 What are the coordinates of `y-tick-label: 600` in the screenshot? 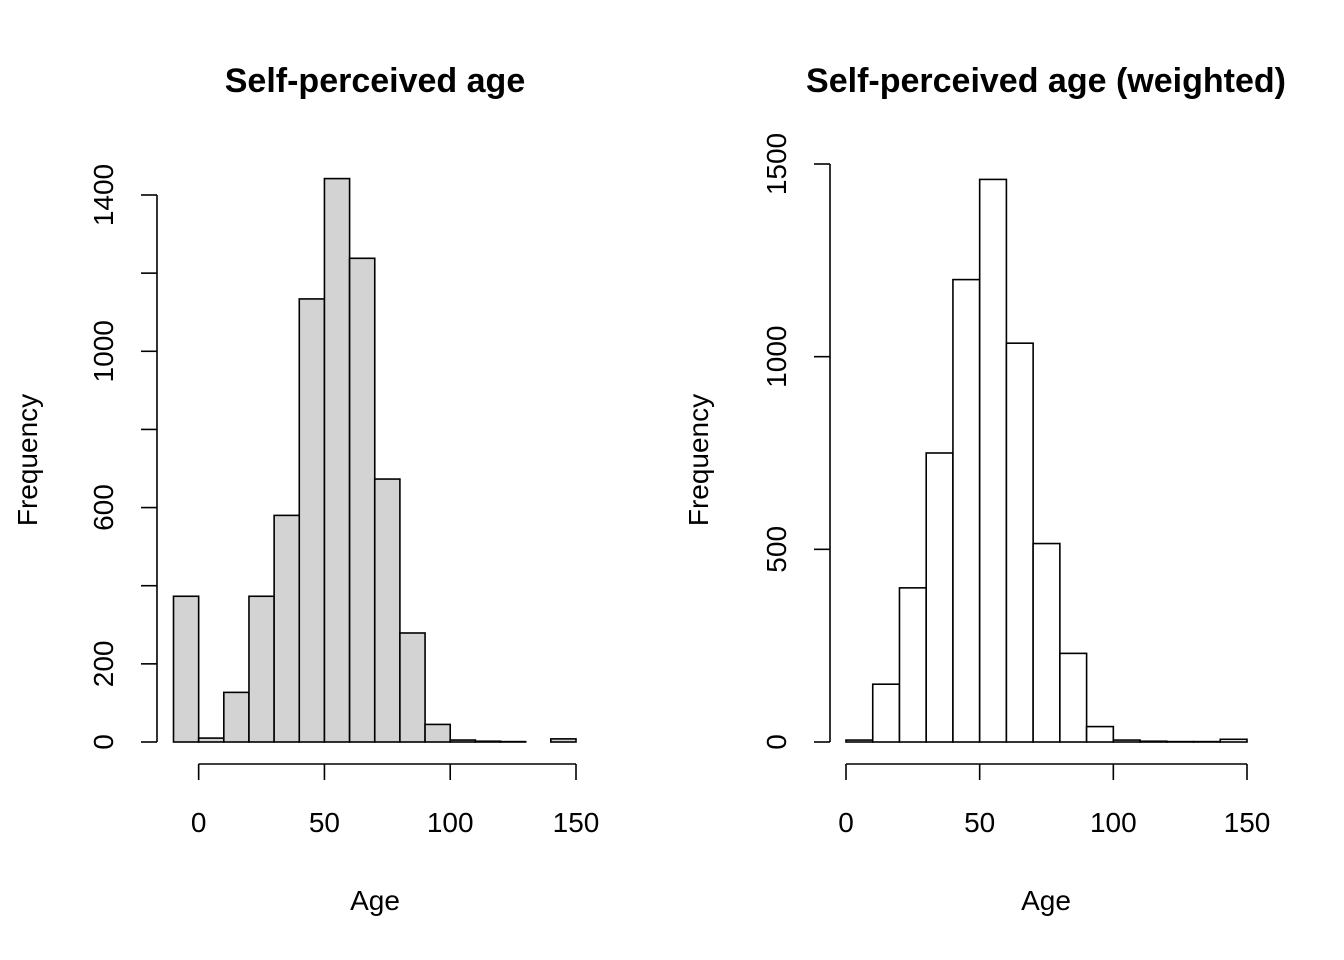 It's located at (103, 507).